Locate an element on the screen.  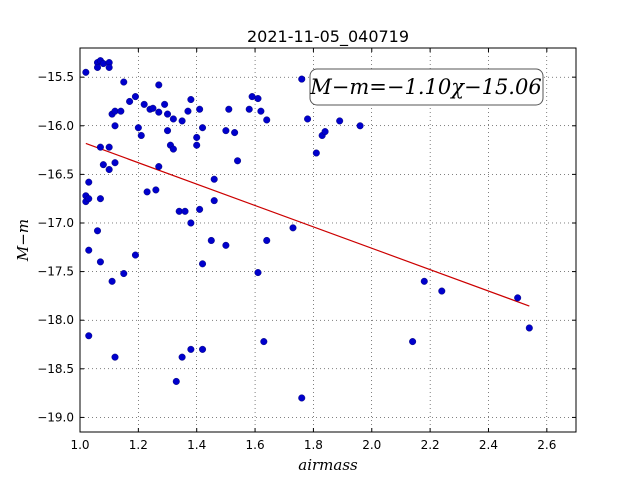
x-tick-label: 1.0 is located at coordinates (79, 445).